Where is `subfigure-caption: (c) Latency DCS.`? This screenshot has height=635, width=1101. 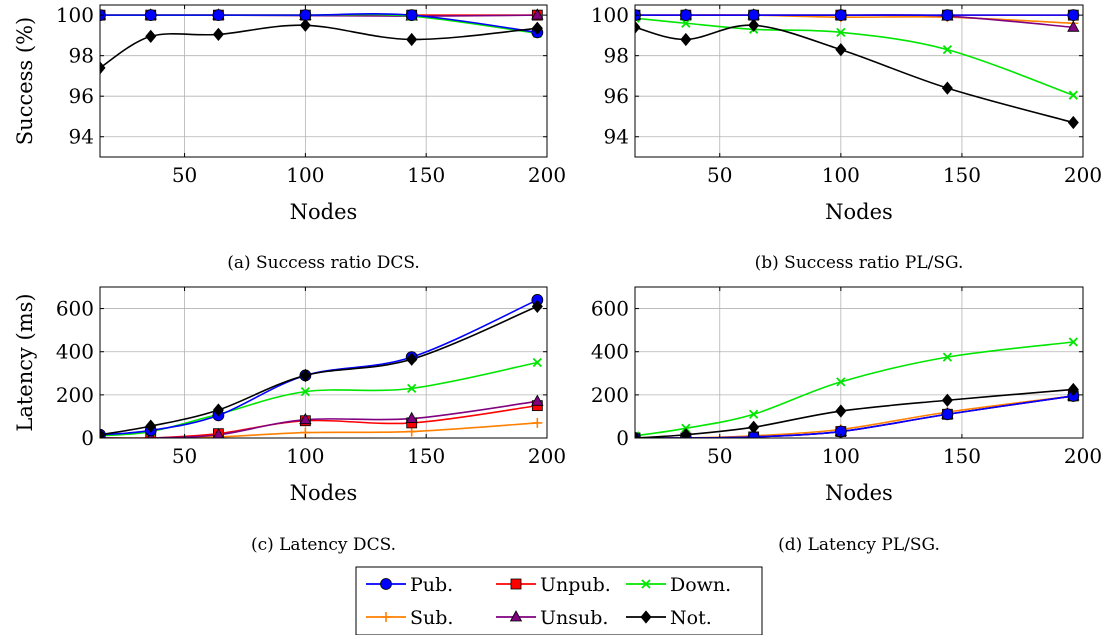 subfigure-caption: (c) Latency DCS. is located at coordinates (323, 545).